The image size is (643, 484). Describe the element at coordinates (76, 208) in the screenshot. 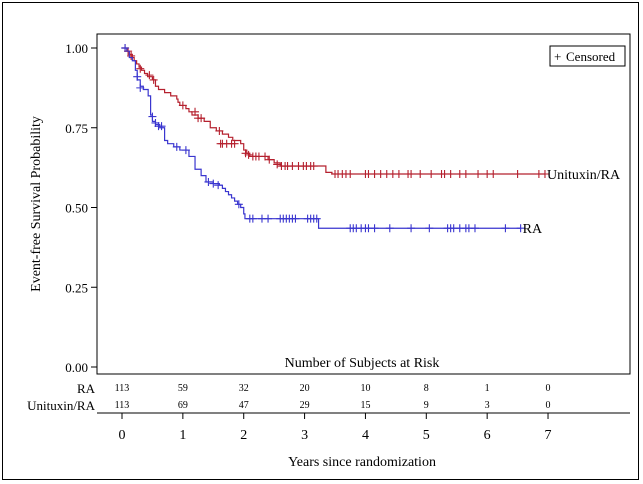

I see `y-tick-label-0.50: 0.50` at that location.